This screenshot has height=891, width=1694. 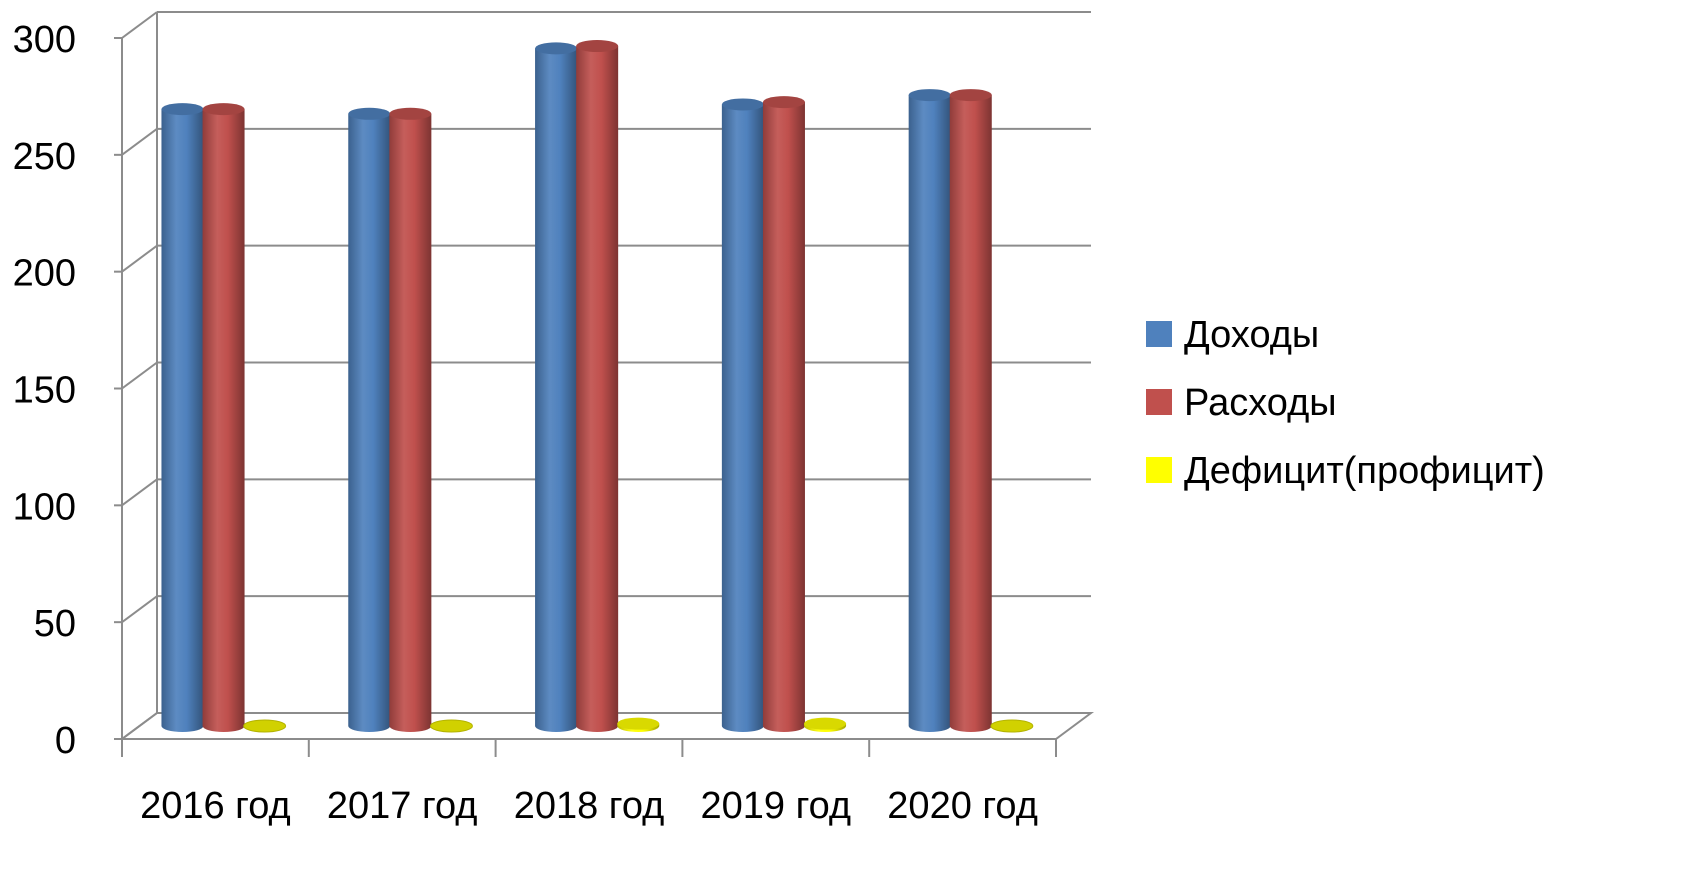 I want to click on x-tick-labels: 2016 год 2017 год 2018 год 2019 год 2020 год, so click(x=589, y=806).